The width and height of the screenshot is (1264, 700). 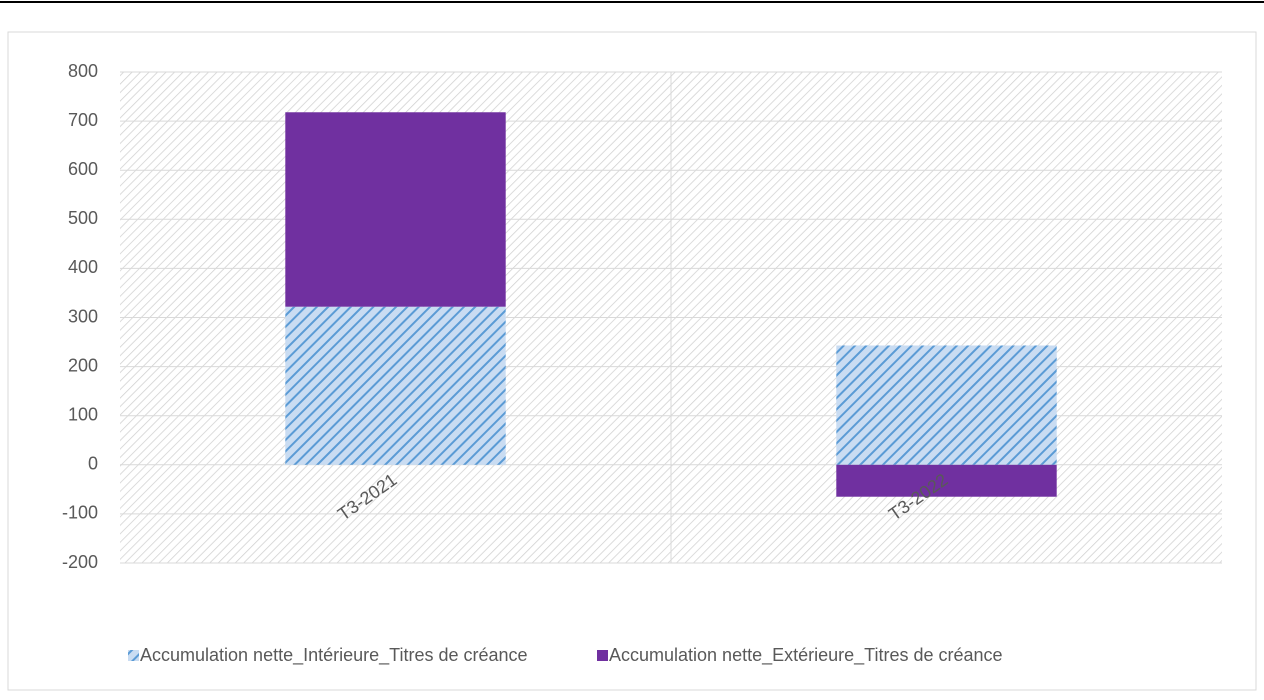 I want to click on y-tick-label: 400, so click(x=83, y=267).